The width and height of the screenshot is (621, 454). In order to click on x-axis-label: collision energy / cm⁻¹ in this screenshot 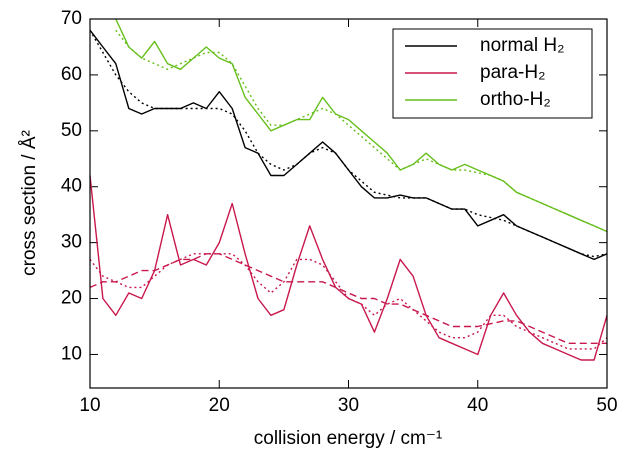, I will do `click(348, 438)`.